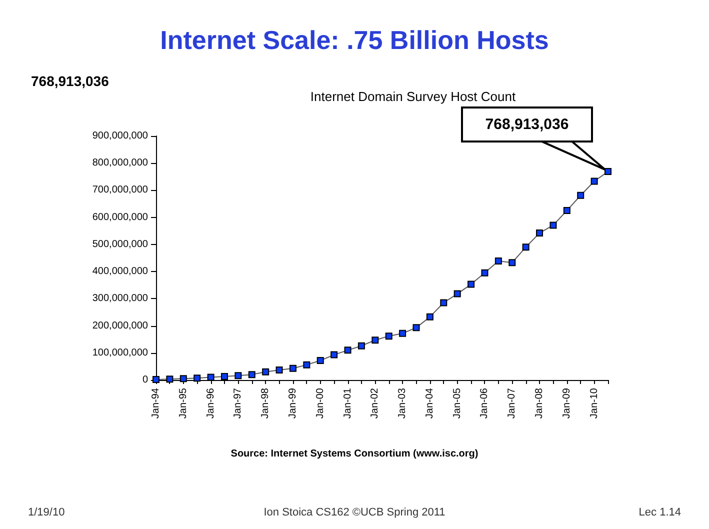 This screenshot has height=529, width=709. I want to click on x-tick-label: Jan-95, so click(183, 403).